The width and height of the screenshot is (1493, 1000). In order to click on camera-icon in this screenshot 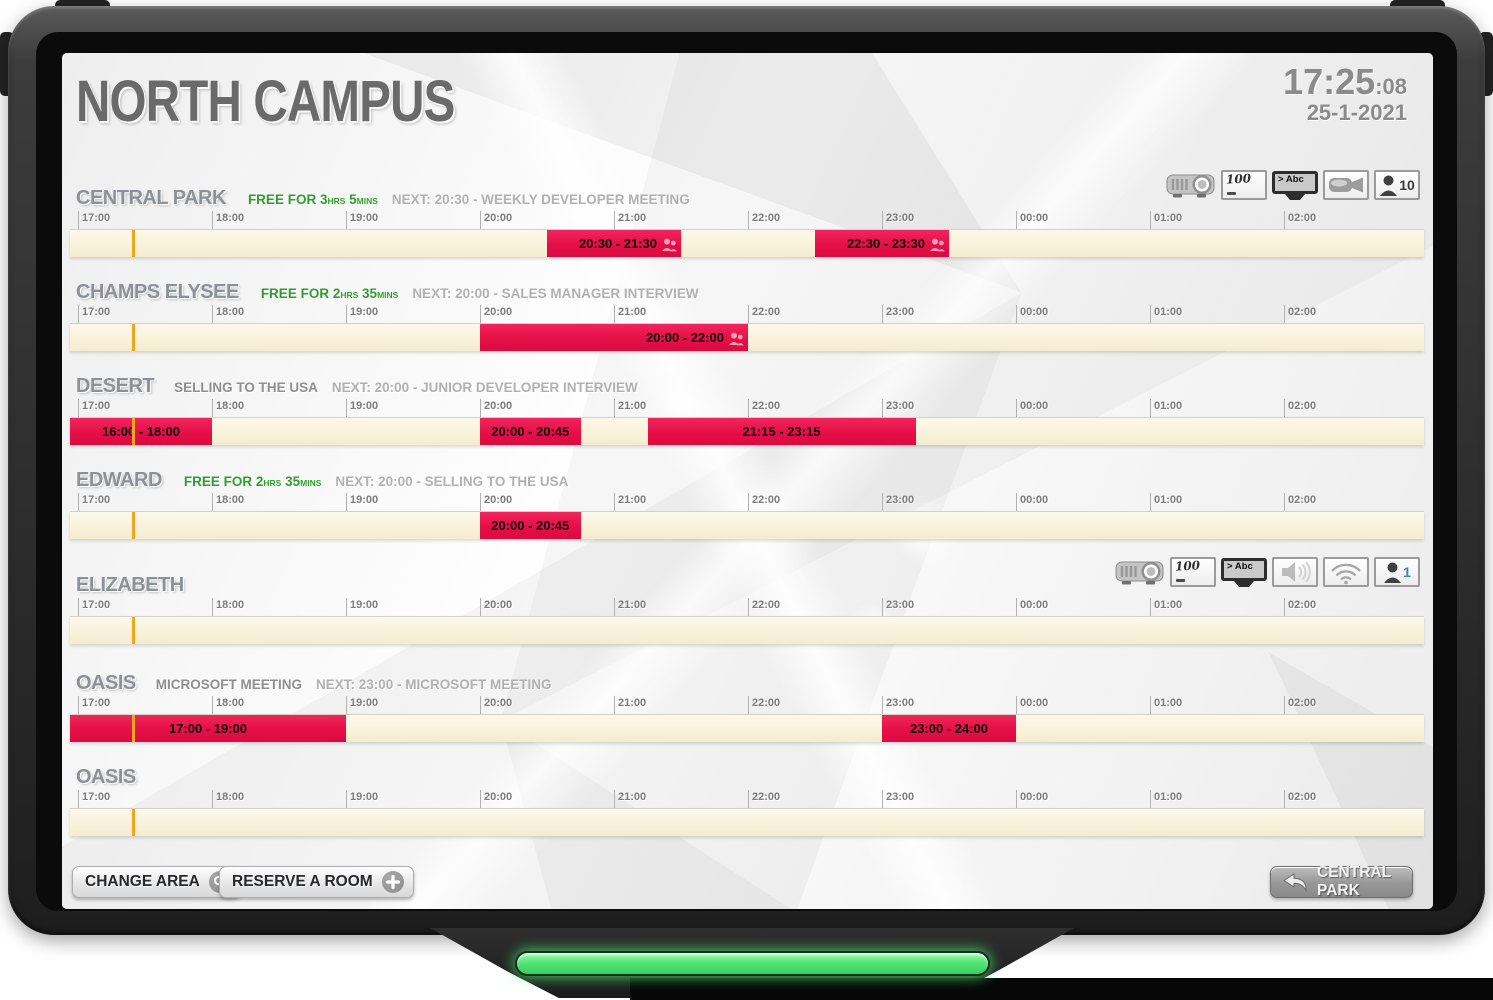, I will do `click(1346, 185)`.